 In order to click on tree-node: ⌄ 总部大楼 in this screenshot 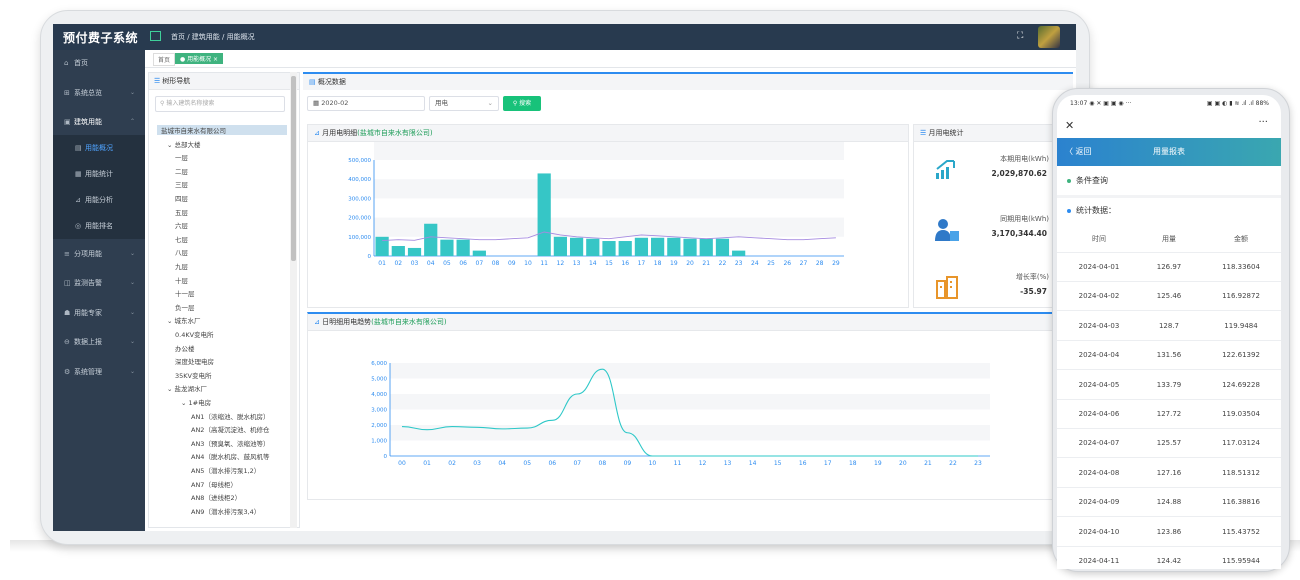, I will do `click(184, 144)`.